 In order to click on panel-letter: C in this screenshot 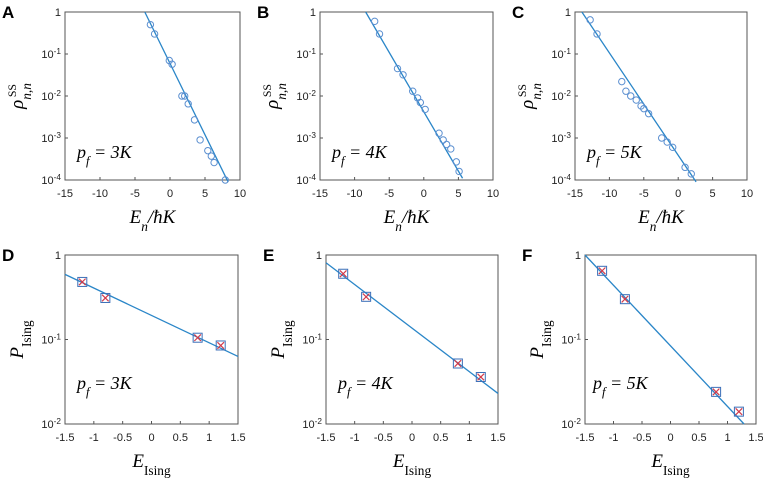, I will do `click(518, 12)`.